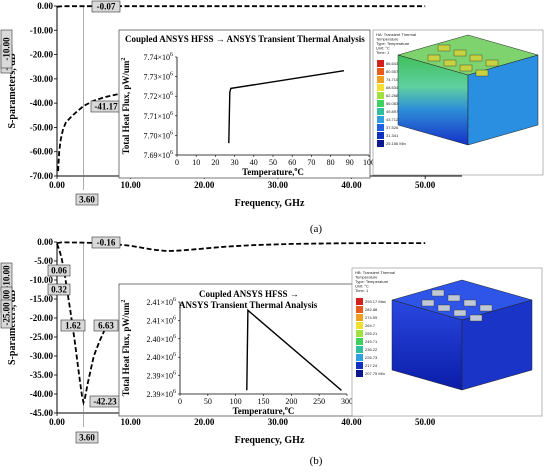  Describe the element at coordinates (161, 394) in the screenshot. I see `inset-y-tick-label: 2.39×10⁶` at that location.